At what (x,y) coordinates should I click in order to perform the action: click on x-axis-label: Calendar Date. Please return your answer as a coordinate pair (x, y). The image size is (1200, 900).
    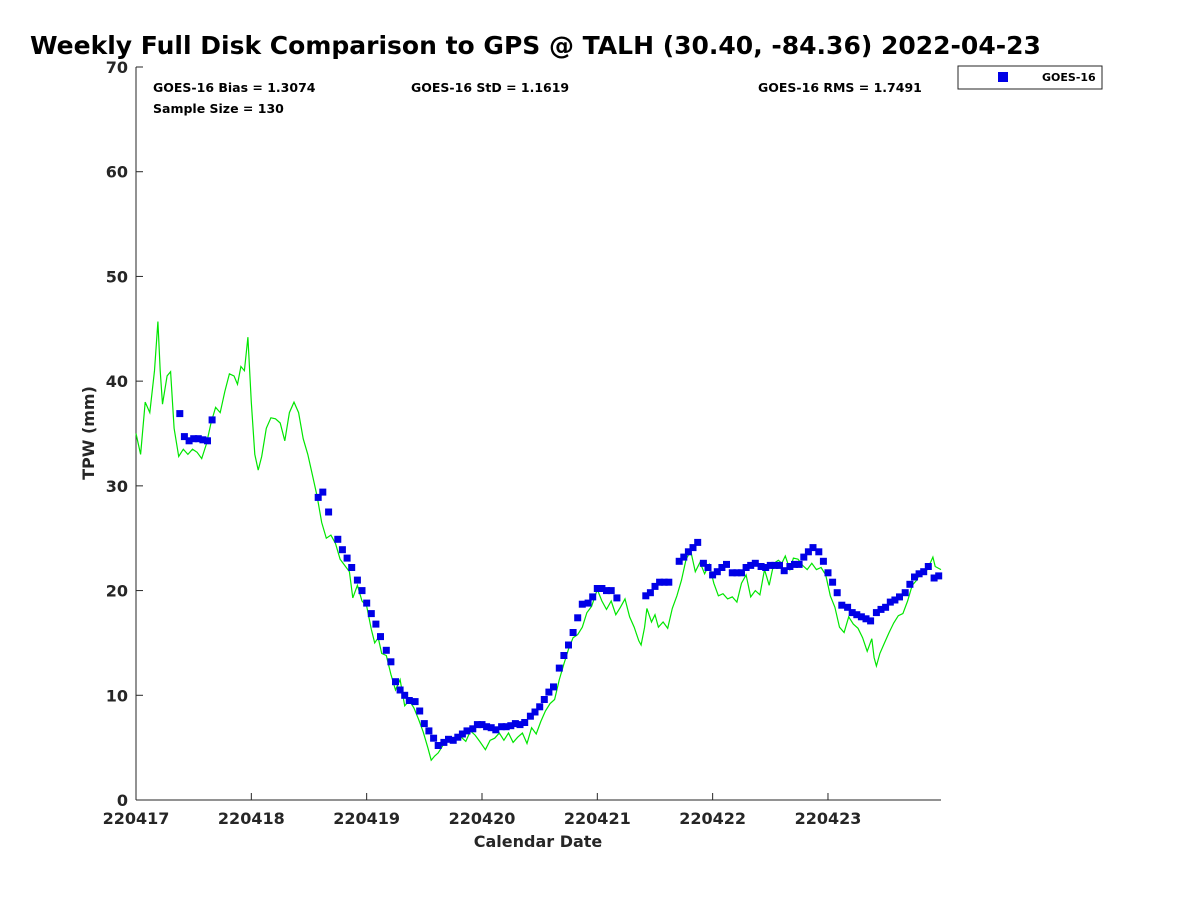
    Looking at the image, I should click on (538, 841).